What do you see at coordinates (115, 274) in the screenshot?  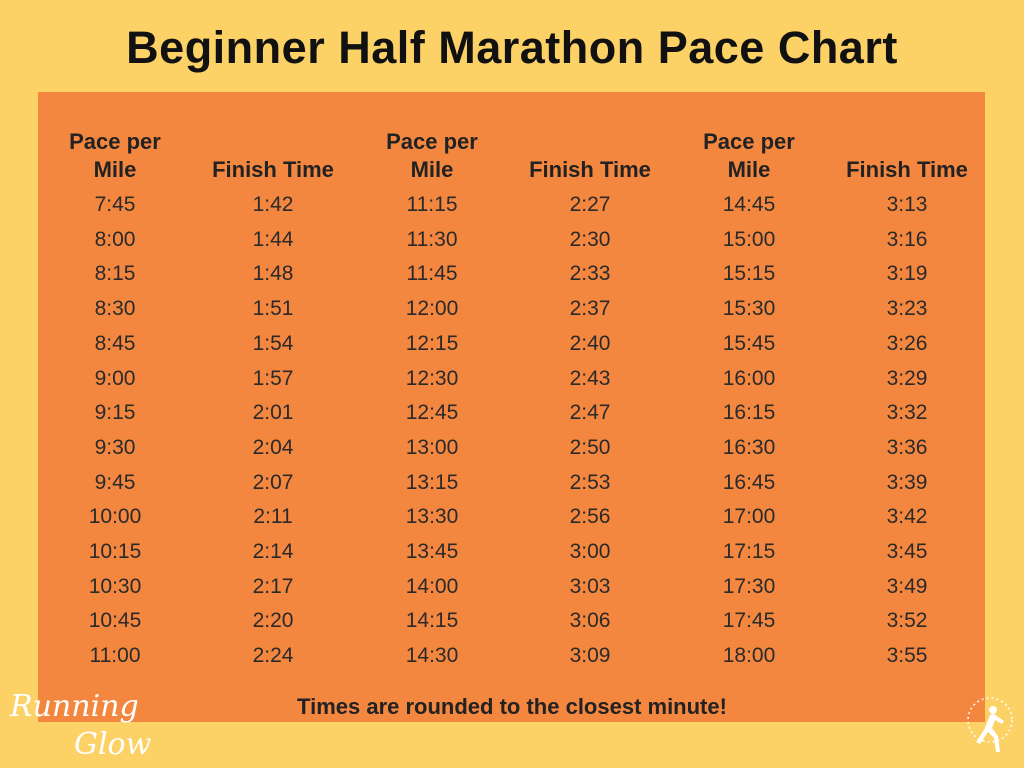 I see `table-cell: 8:15` at bounding box center [115, 274].